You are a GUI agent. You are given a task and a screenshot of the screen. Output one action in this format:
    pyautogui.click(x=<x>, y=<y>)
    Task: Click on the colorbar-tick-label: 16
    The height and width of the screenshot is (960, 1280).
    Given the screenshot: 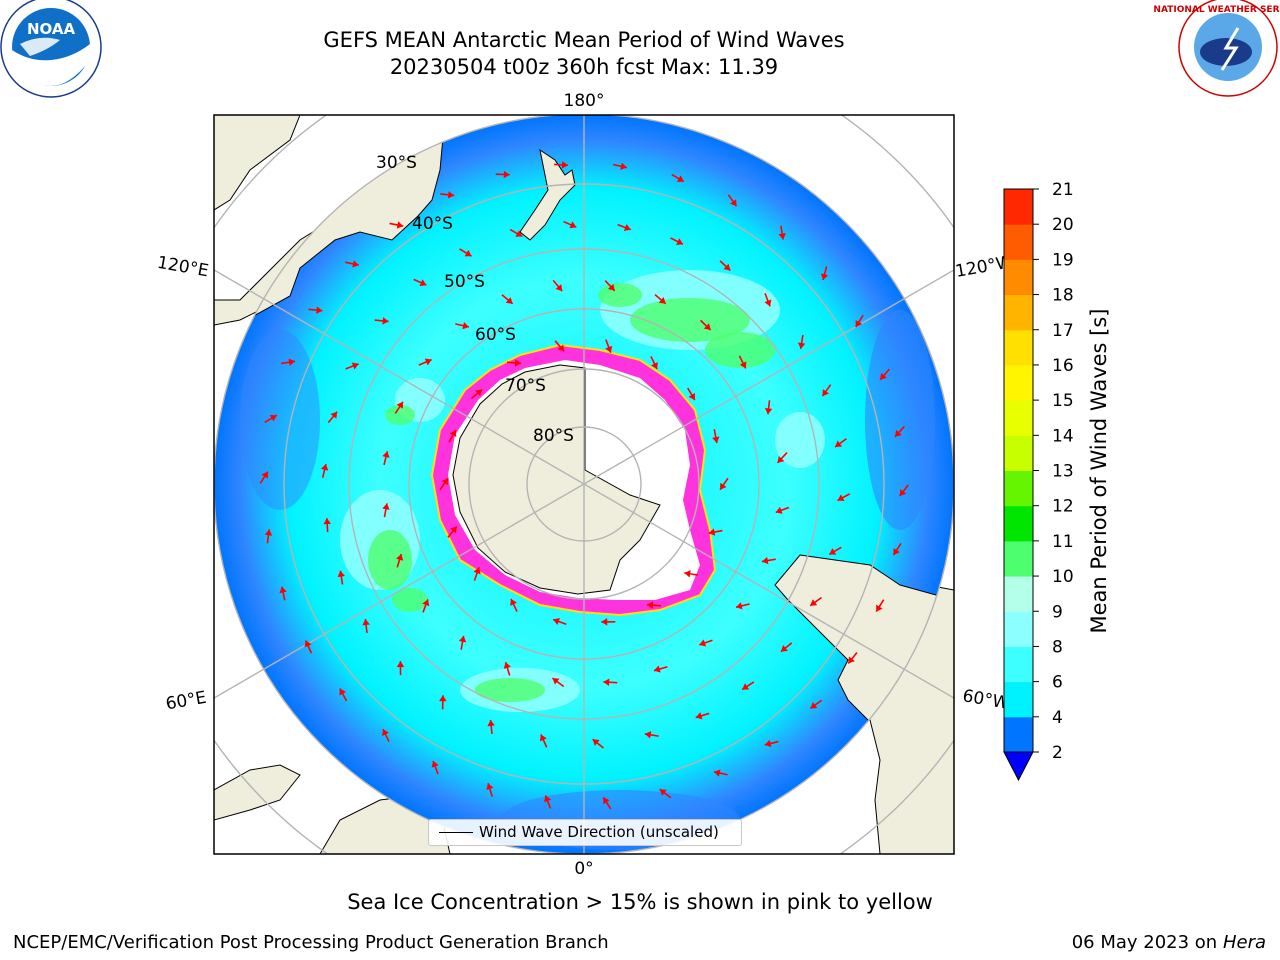 What is the action you would take?
    pyautogui.click(x=1063, y=366)
    